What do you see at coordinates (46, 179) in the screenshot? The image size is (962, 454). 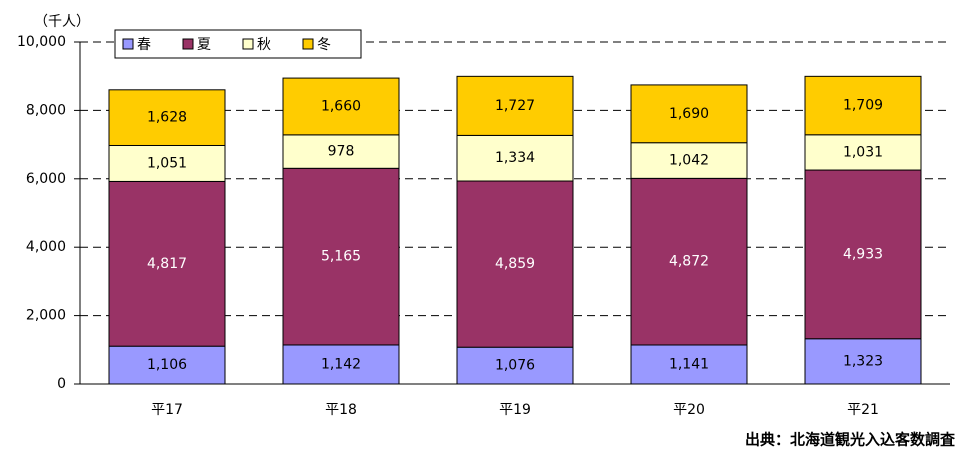 I see `y-tick-label: 6,000` at bounding box center [46, 179].